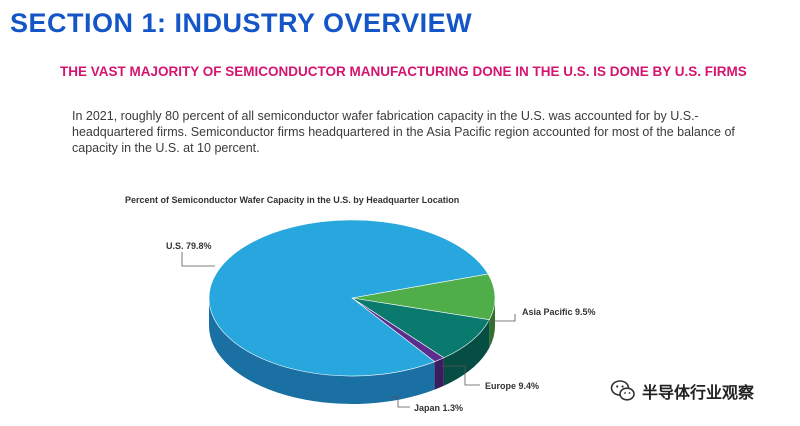 This screenshot has width=800, height=426. I want to click on section-title: SECTION 1: INDUSTRY OVERVIEW, so click(241, 23).